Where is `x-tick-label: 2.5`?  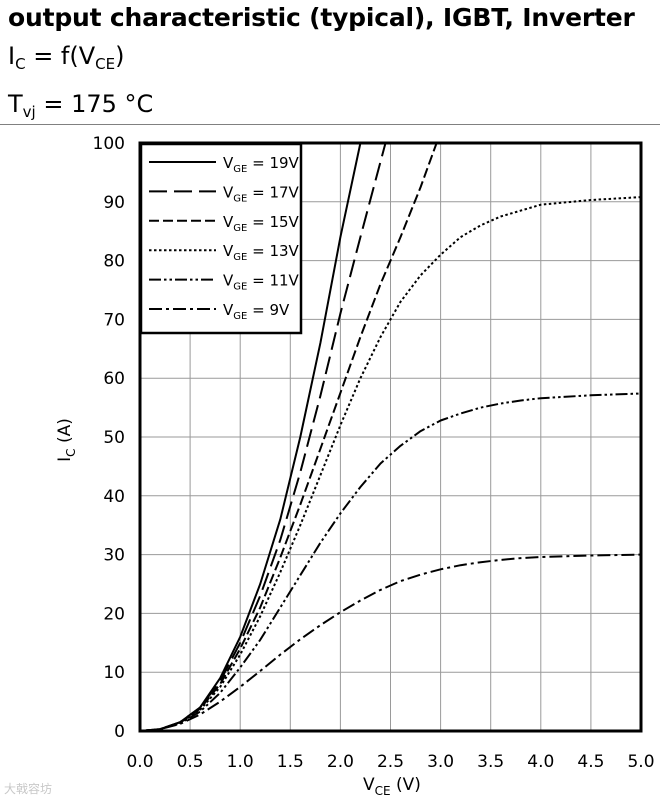
x-tick-label: 2.5 is located at coordinates (390, 762).